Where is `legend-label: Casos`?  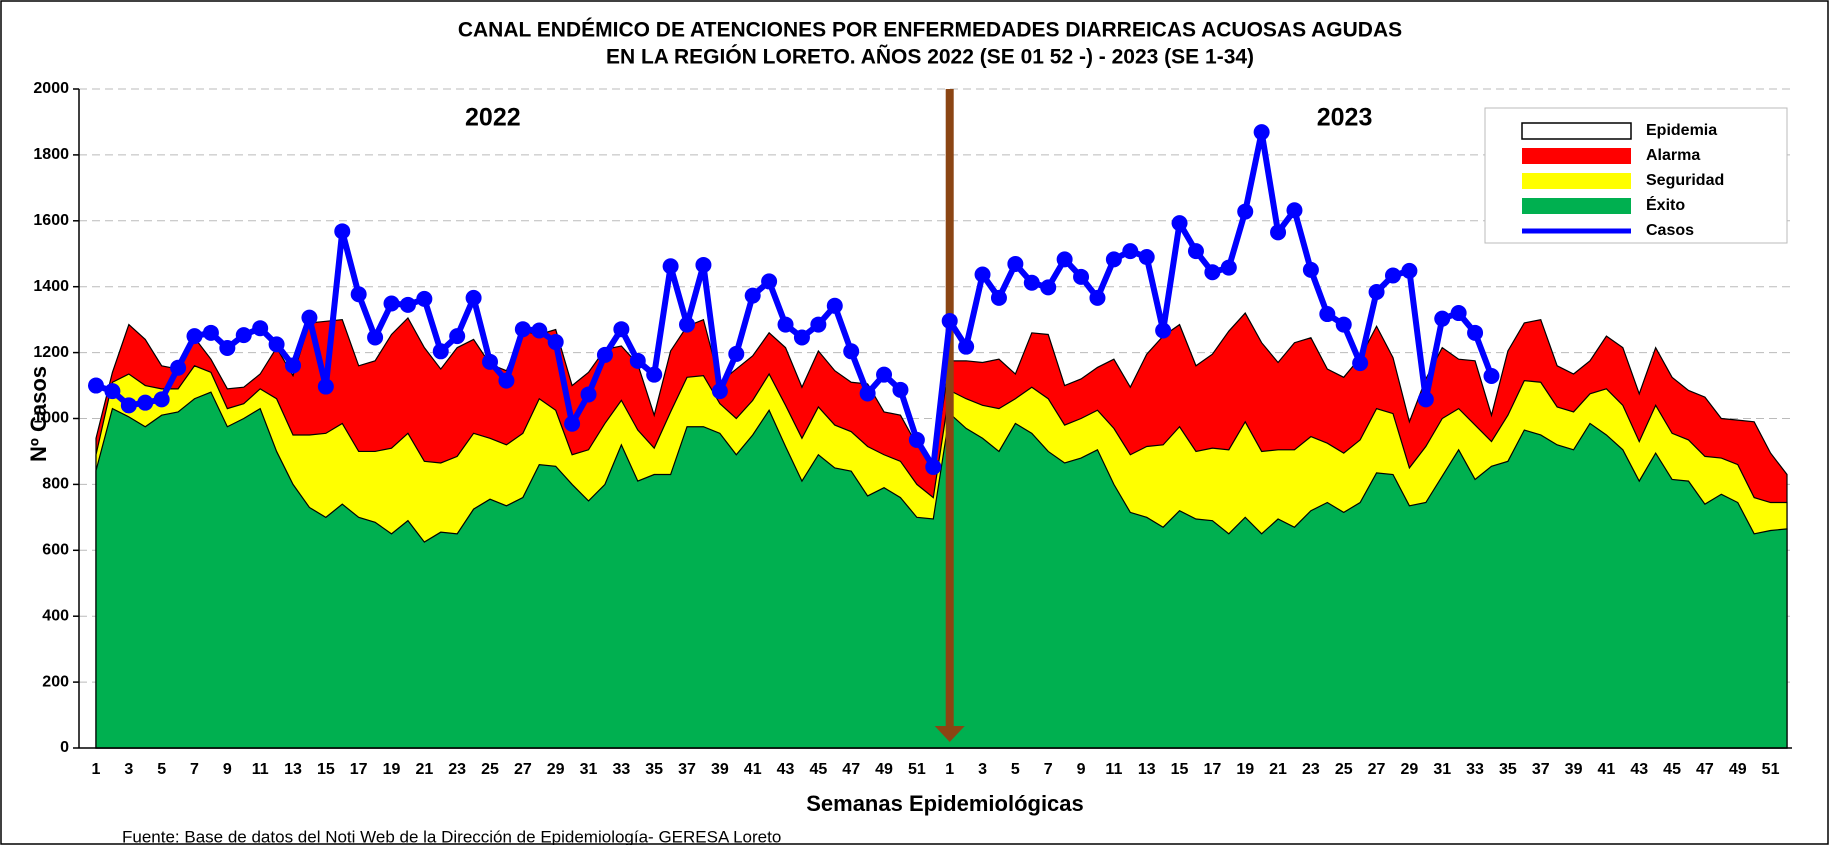
legend-label: Casos is located at coordinates (1670, 230).